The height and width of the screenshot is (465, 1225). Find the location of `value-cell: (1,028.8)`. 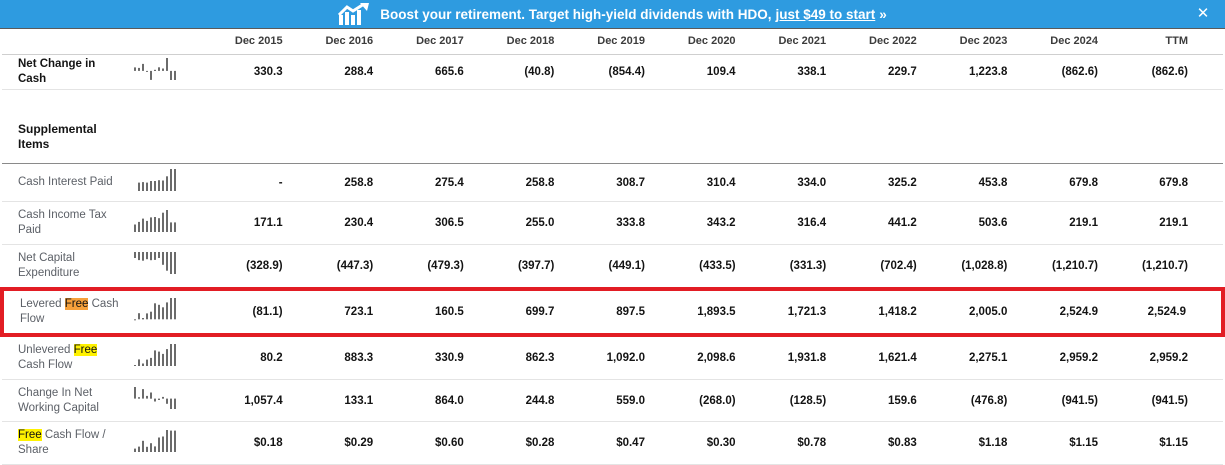

value-cell: (1,028.8) is located at coordinates (962, 267).